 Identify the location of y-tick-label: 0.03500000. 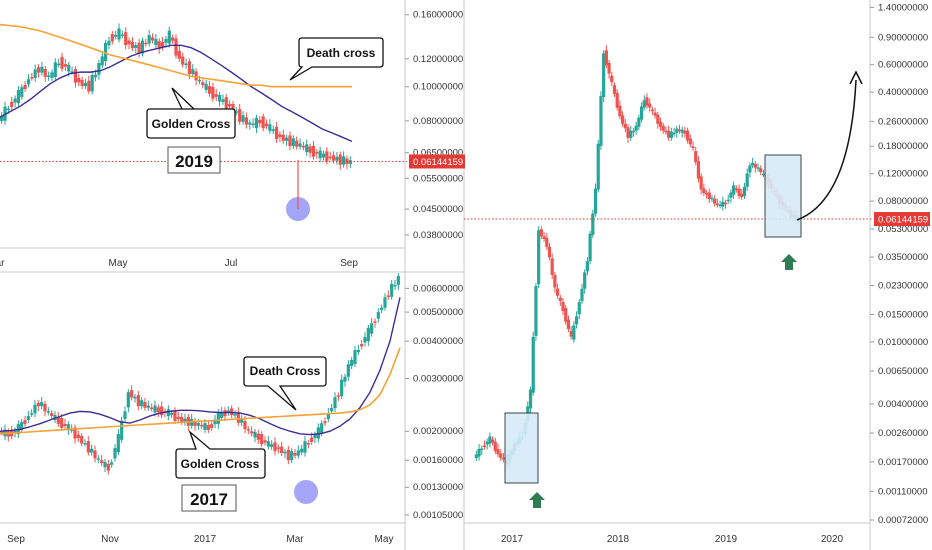
(903, 257).